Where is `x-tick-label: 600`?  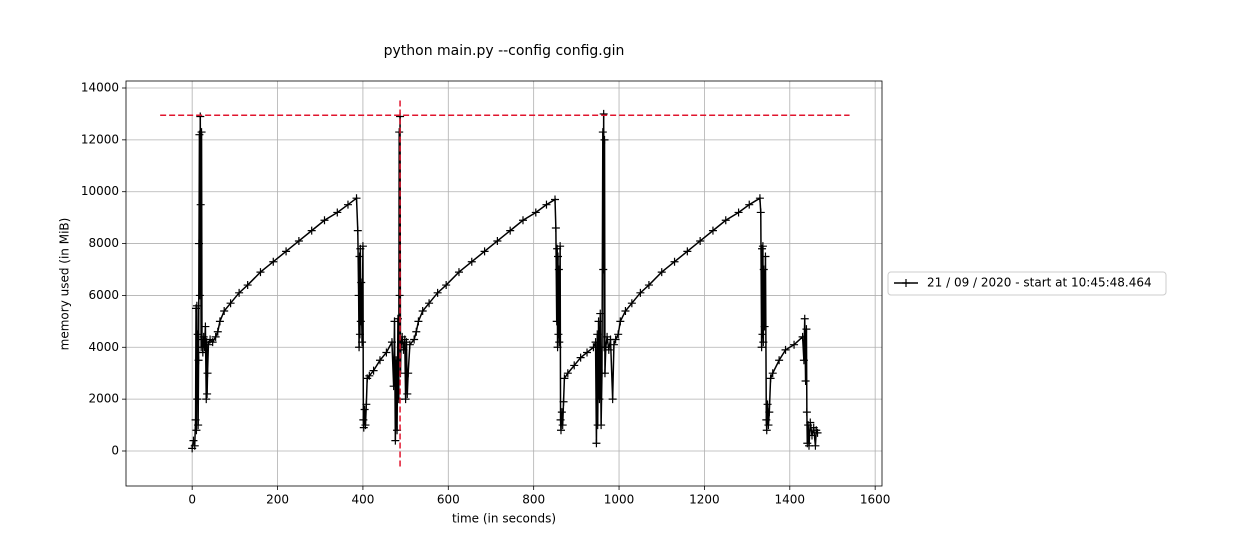 x-tick-label: 600 is located at coordinates (448, 500).